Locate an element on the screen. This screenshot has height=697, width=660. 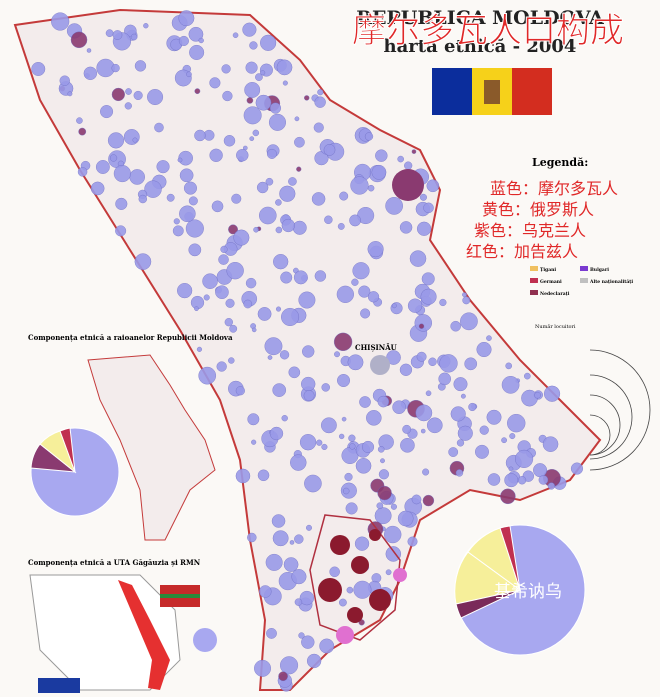
gagauzia-pies is located at coordinates (362, 586).